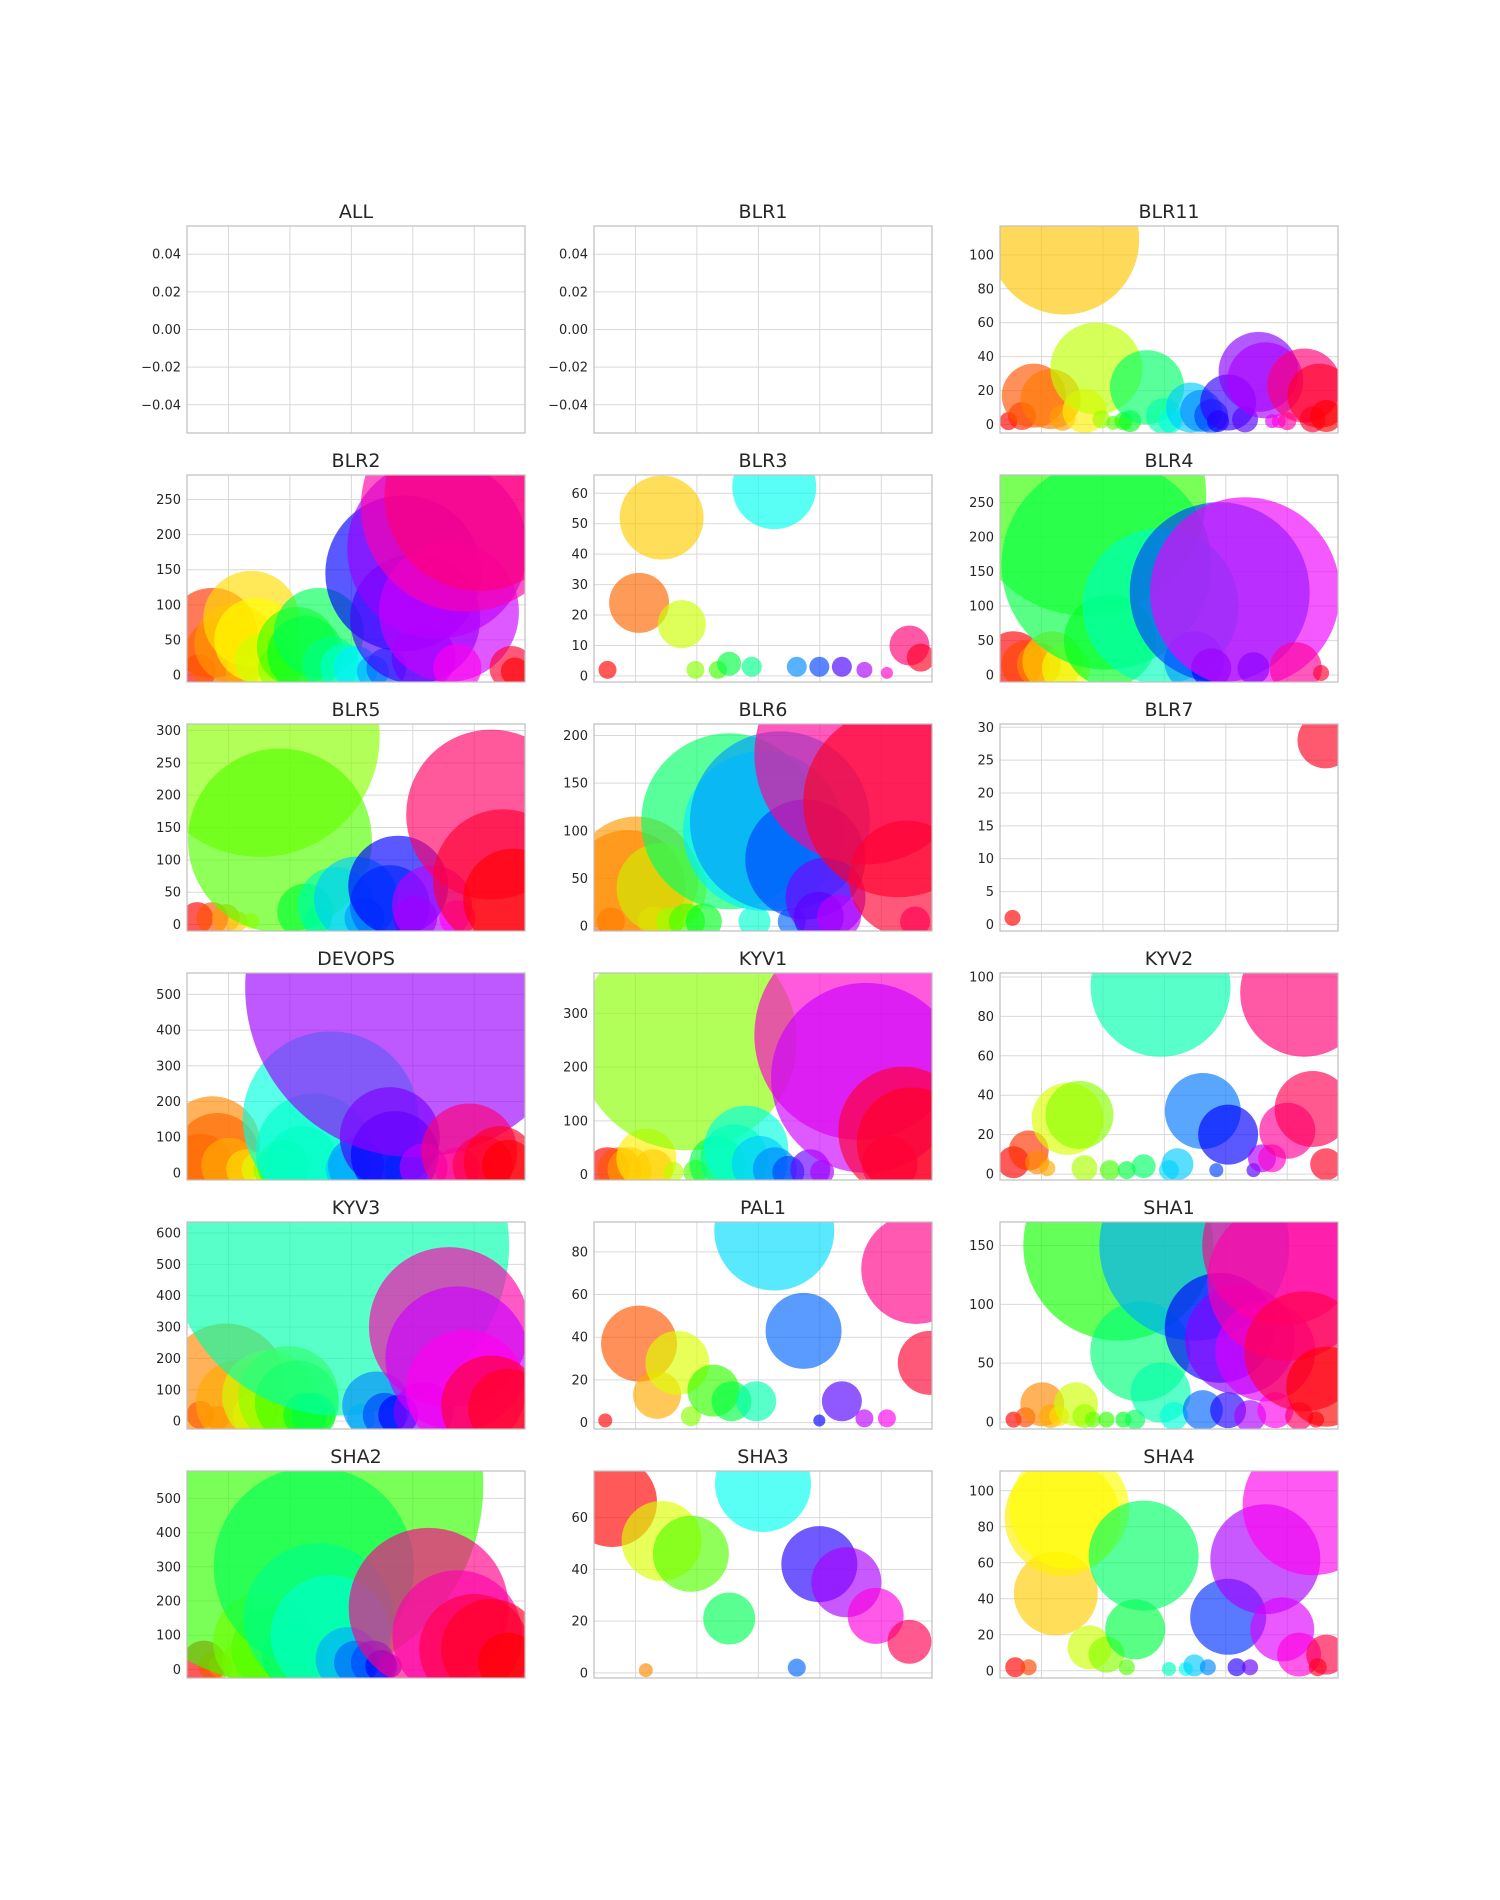 This screenshot has height=1900, width=1500. Describe the element at coordinates (168, 1567) in the screenshot. I see `y-tick-label: 300` at that location.